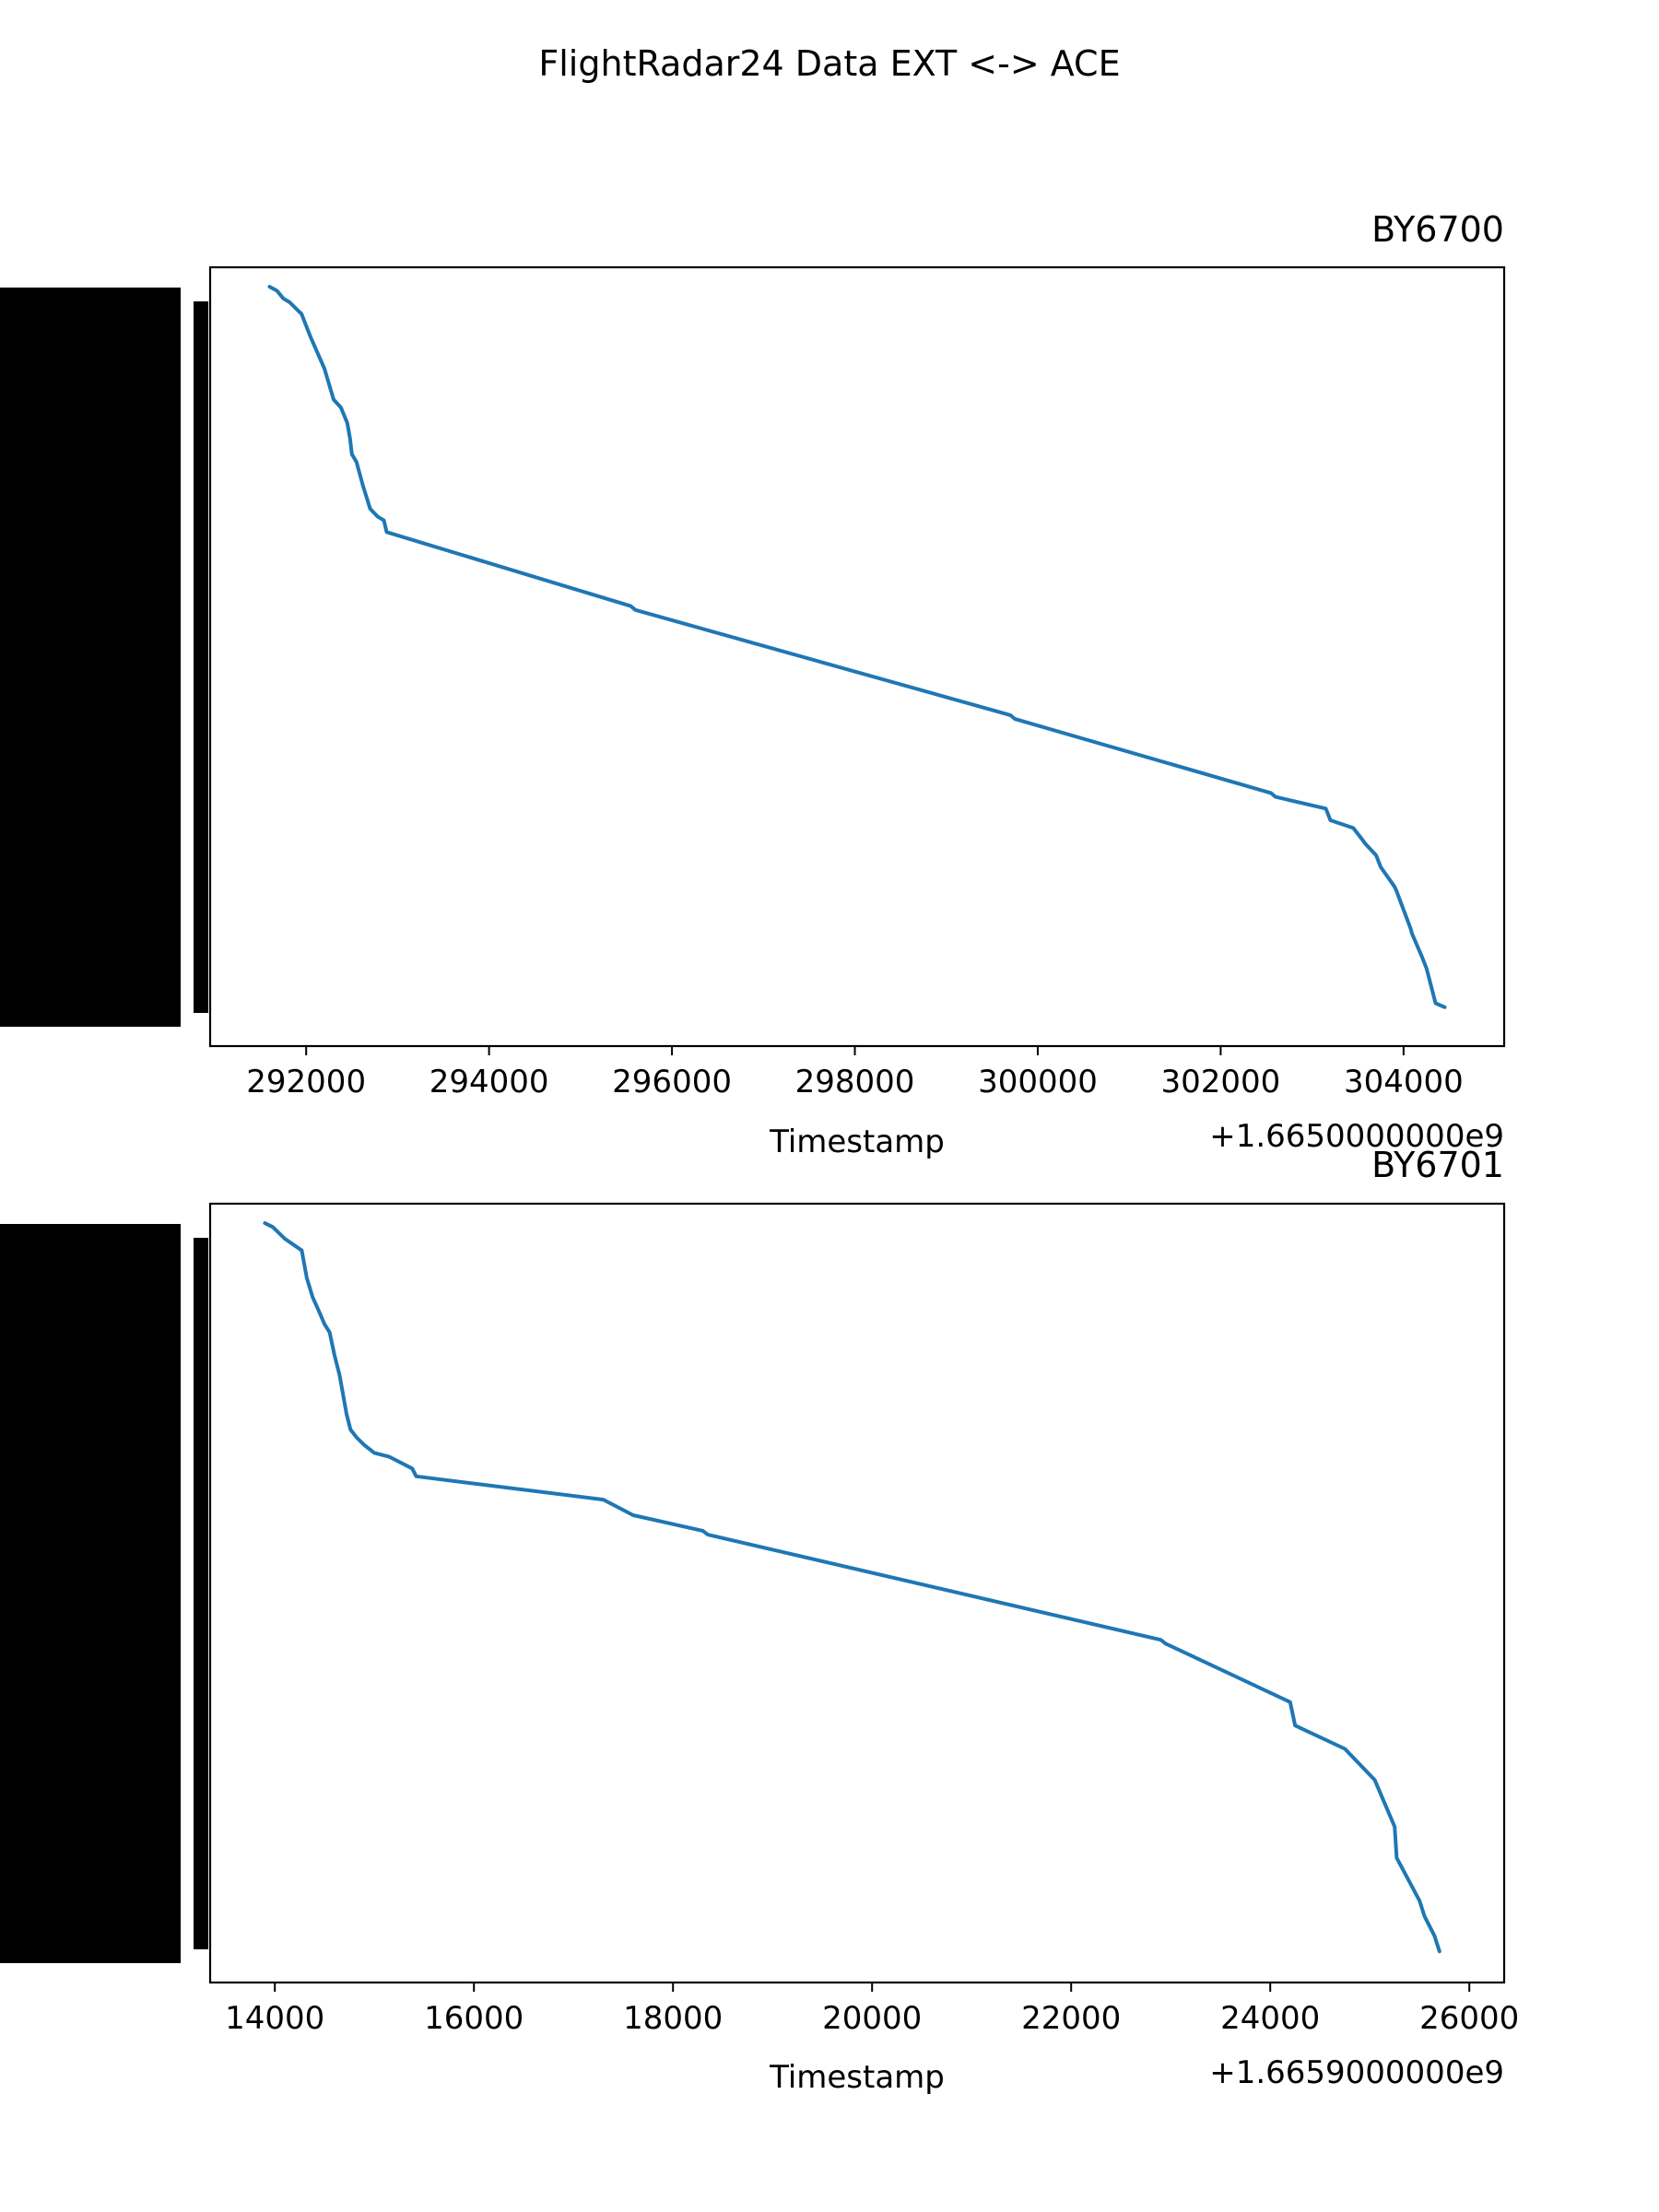  What do you see at coordinates (829, 63) in the screenshot?
I see `figure-suptitle: FlightRadar24 Data EXT <-> ACE` at bounding box center [829, 63].